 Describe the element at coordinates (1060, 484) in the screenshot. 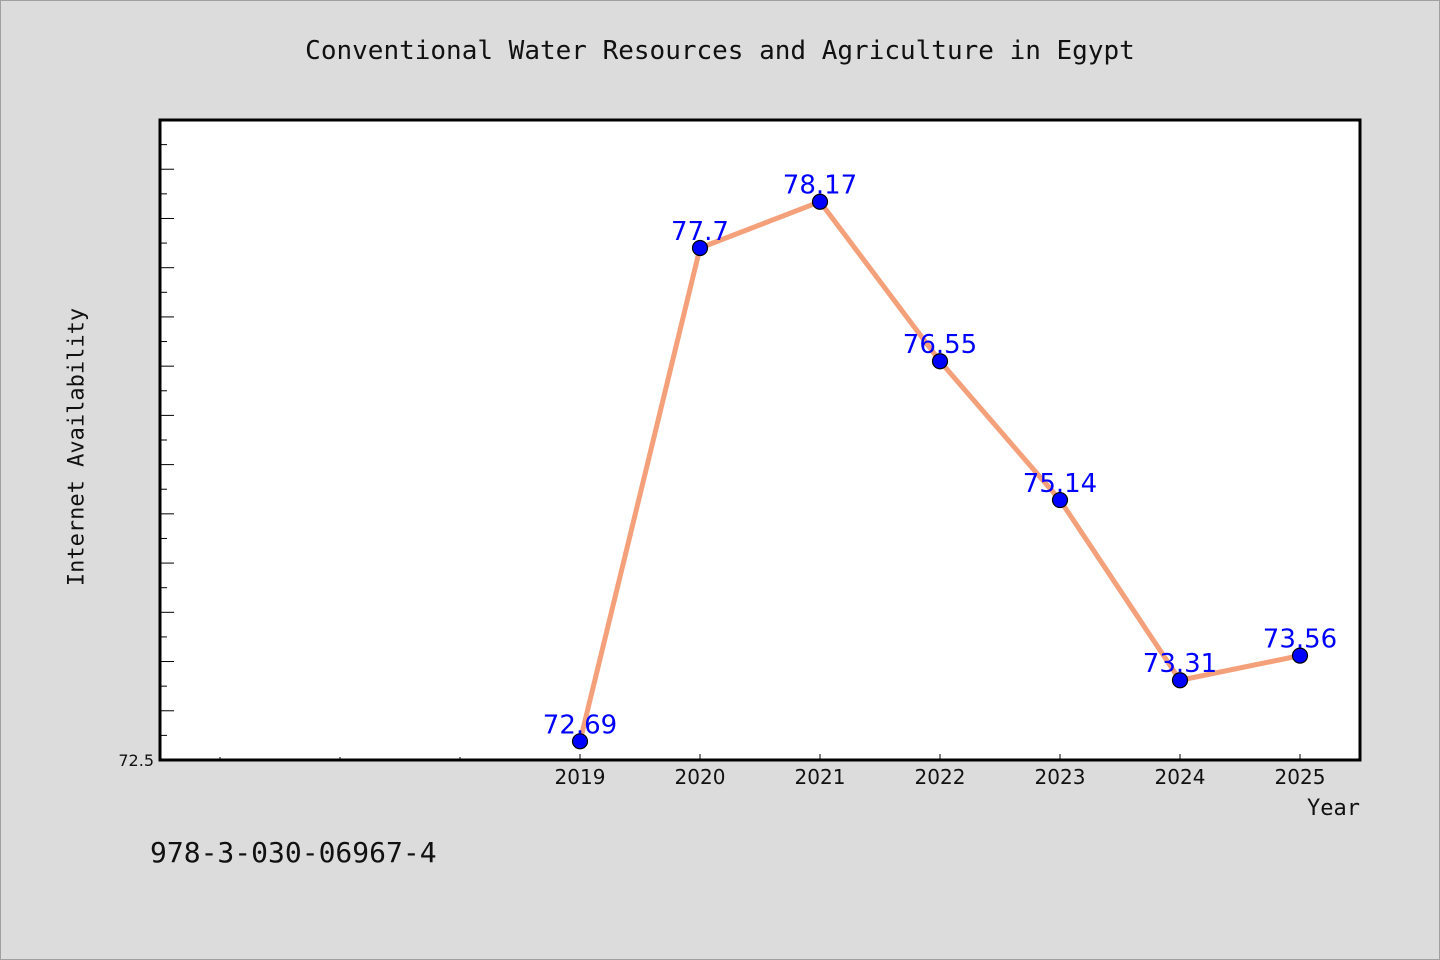

I see `data-label: 75.14` at that location.